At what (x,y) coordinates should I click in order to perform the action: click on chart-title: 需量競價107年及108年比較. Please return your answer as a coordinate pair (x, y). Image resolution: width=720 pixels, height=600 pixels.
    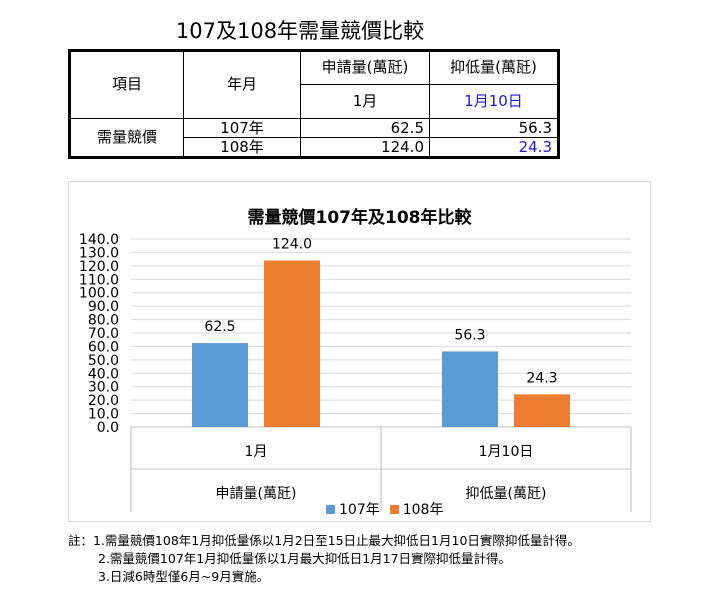
    Looking at the image, I should click on (359, 218).